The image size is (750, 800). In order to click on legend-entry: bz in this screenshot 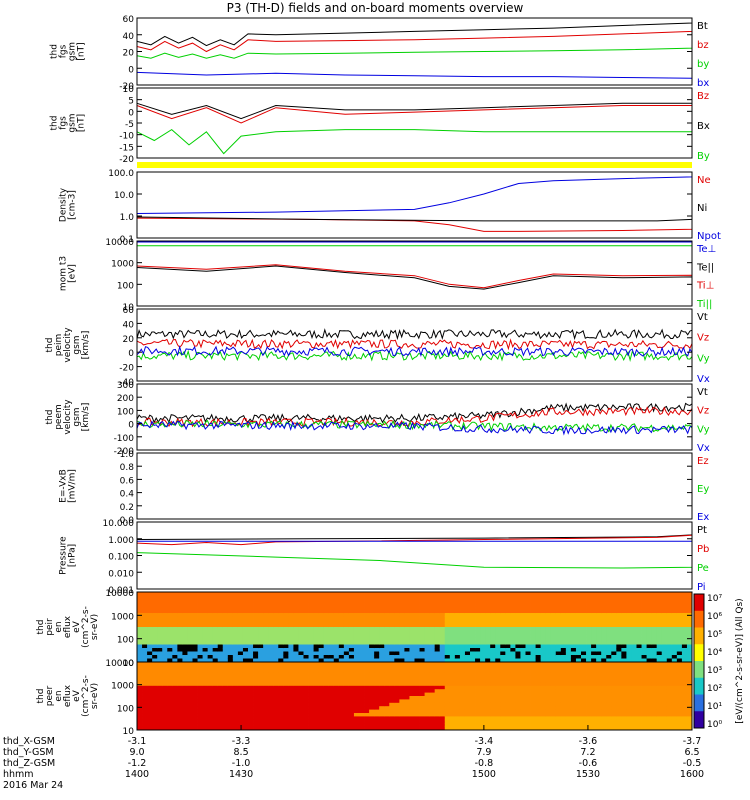, I will do `click(703, 45)`.